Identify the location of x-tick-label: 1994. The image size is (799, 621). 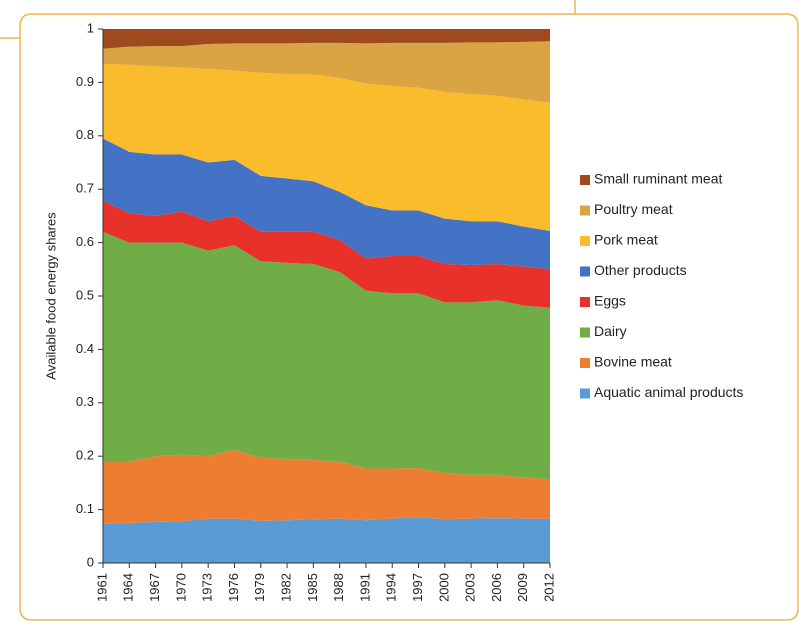
(391, 587).